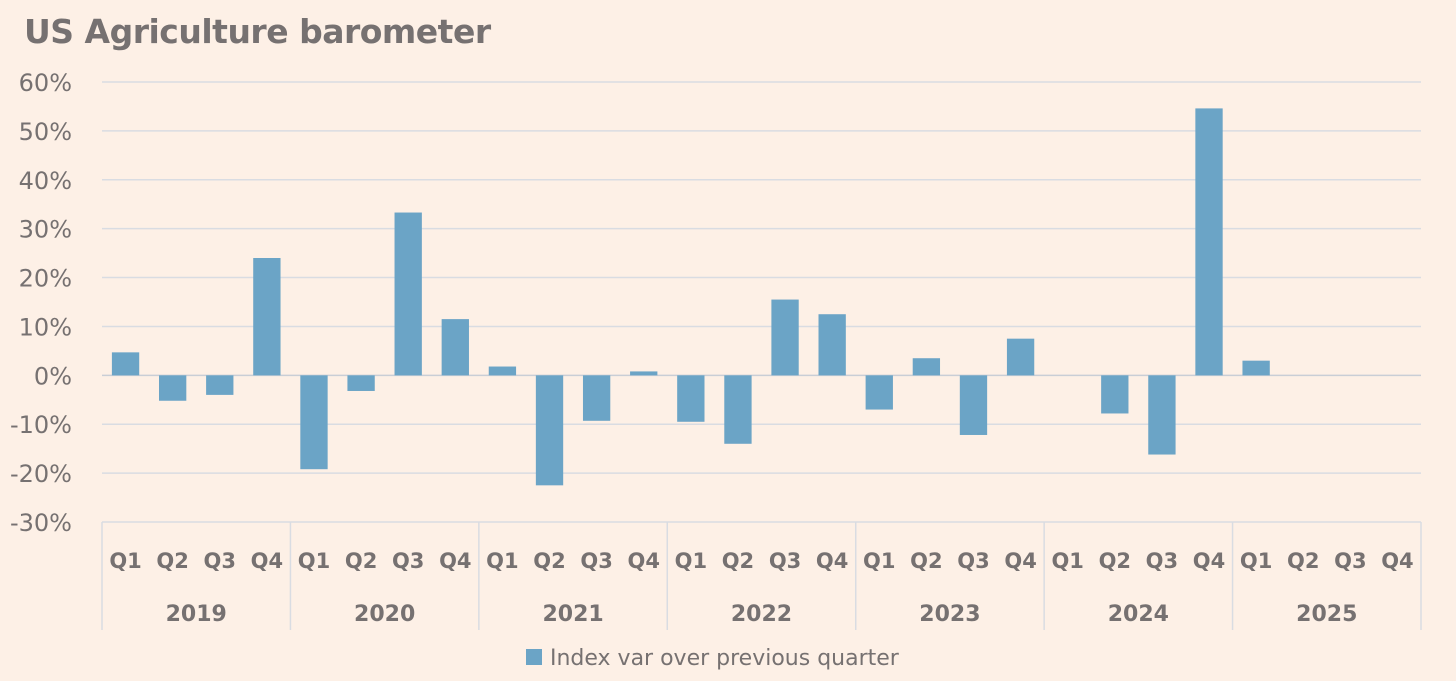 This screenshot has width=1456, height=681. What do you see at coordinates (949, 614) in the screenshot?
I see `x-group-label: 2023` at bounding box center [949, 614].